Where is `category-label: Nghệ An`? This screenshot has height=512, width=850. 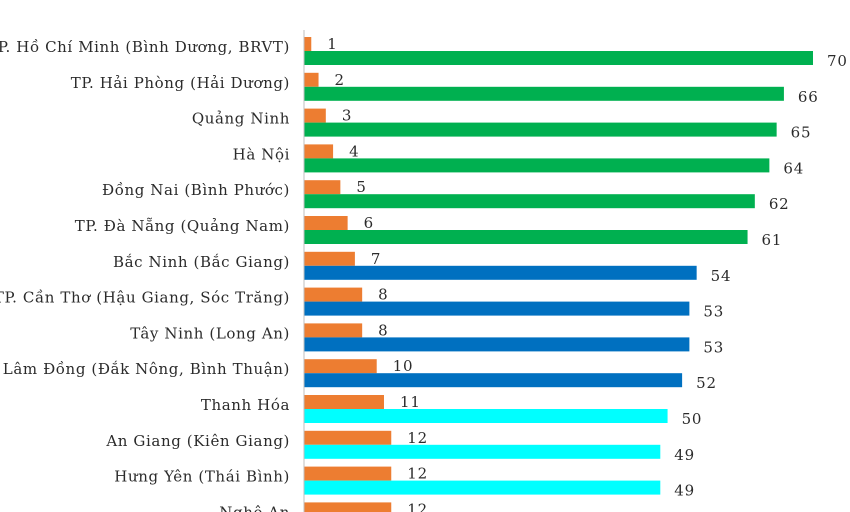
category-label: Nghệ An is located at coordinates (254, 507).